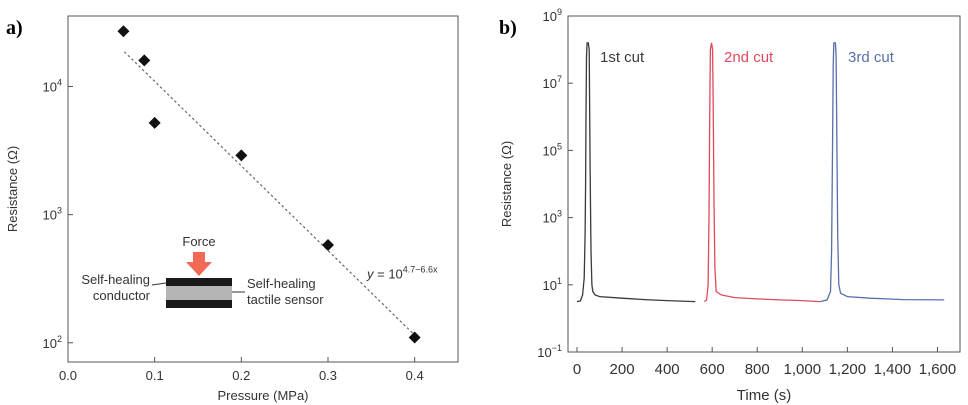 The image size is (968, 405). Describe the element at coordinates (199, 293) in the screenshot. I see `middle-dielectric-layer` at that location.